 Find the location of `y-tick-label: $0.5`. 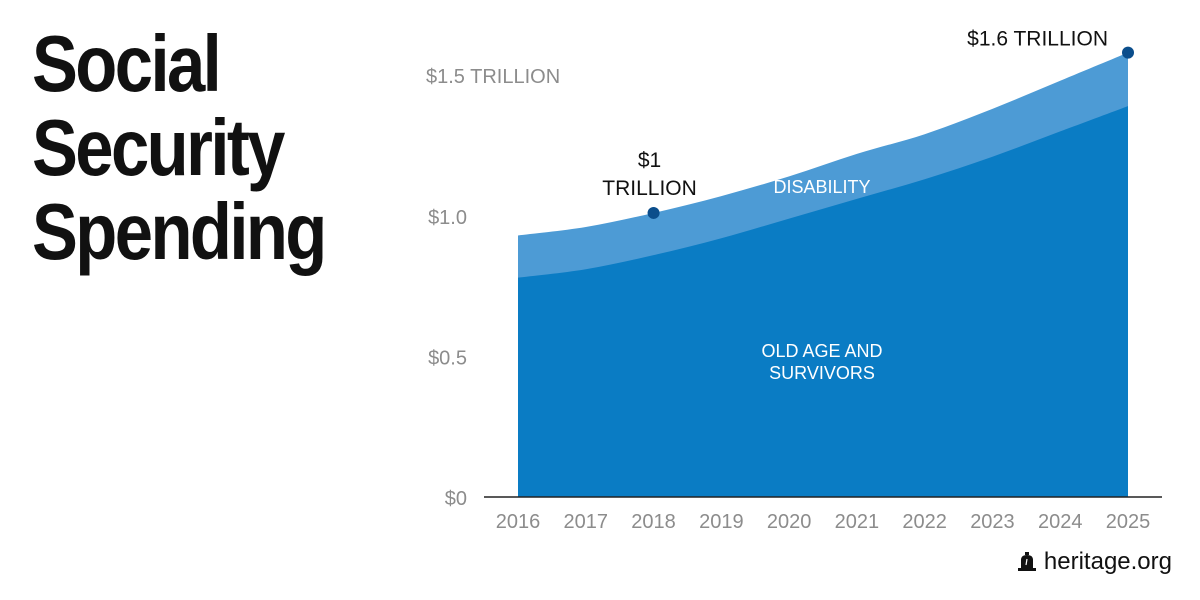

y-tick-label: $0.5 is located at coordinates (447, 358).